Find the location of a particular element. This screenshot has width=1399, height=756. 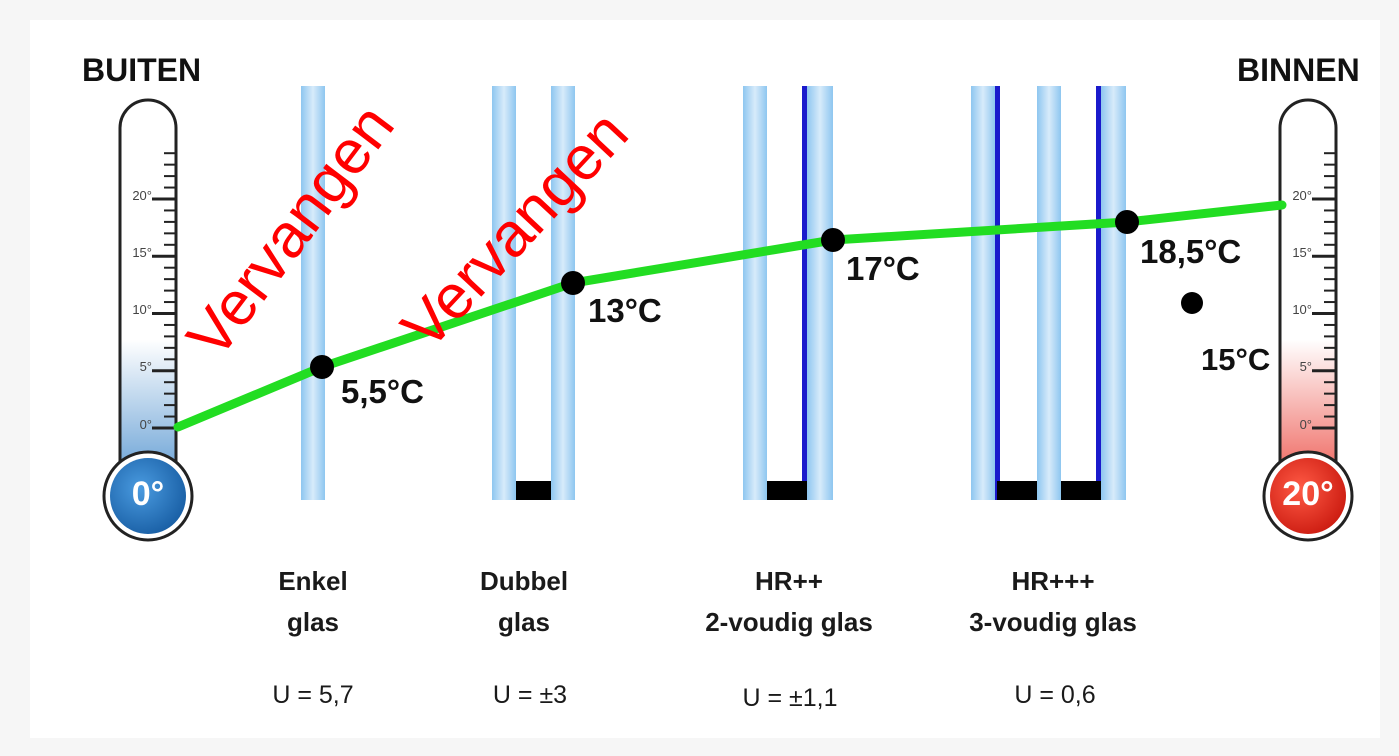

inside-label: BINNEN is located at coordinates (1298, 70).